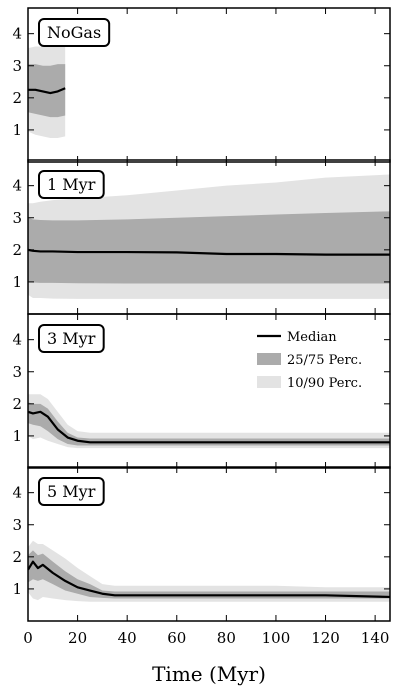 This screenshot has height=688, width=393. Describe the element at coordinates (28, 638) in the screenshot. I see `x-tick-label: 0` at that location.